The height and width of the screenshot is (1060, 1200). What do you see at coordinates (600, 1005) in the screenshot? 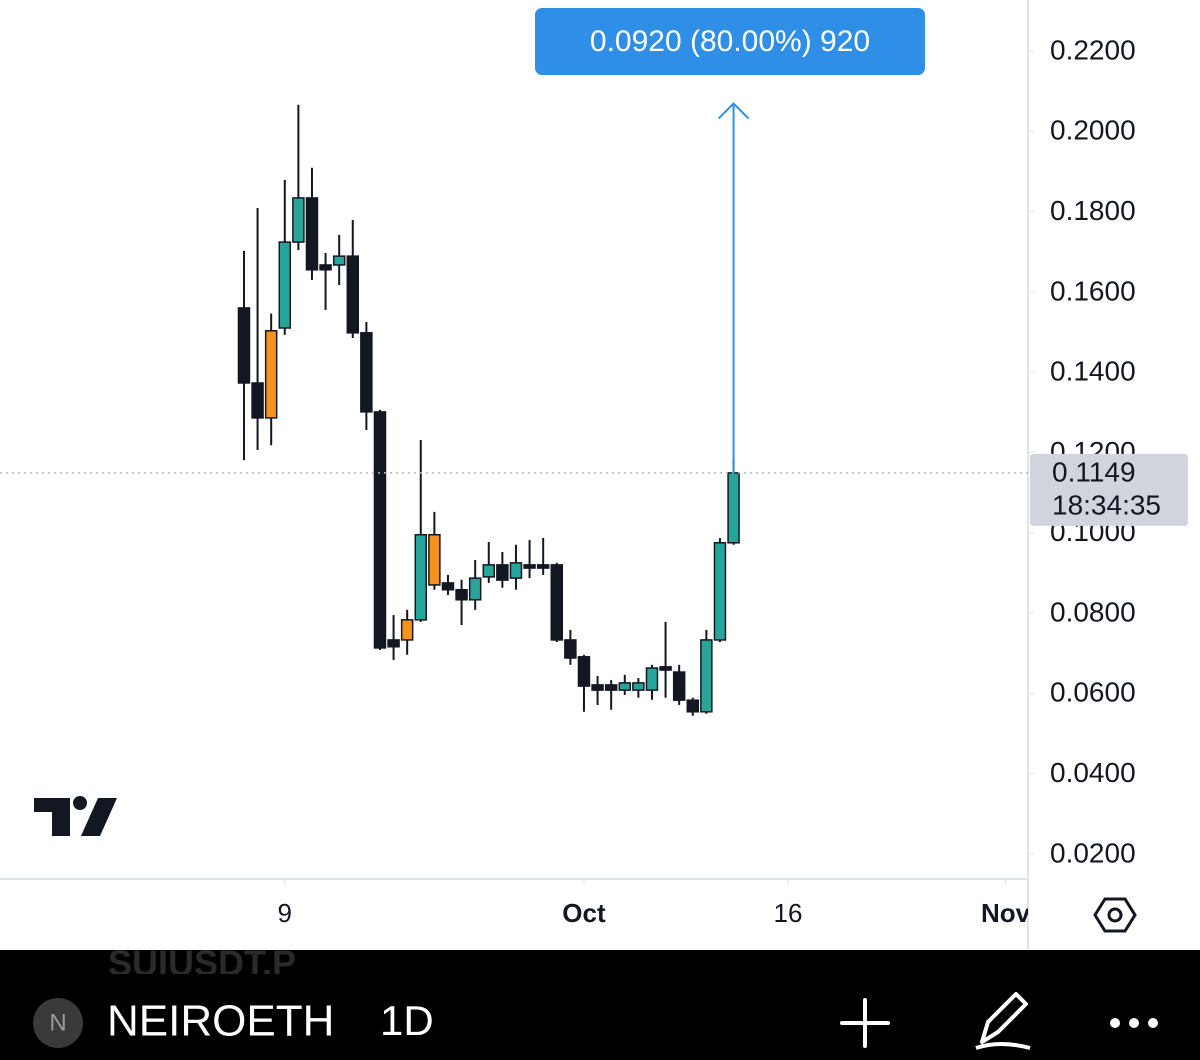
I see `toolbar` at bounding box center [600, 1005].